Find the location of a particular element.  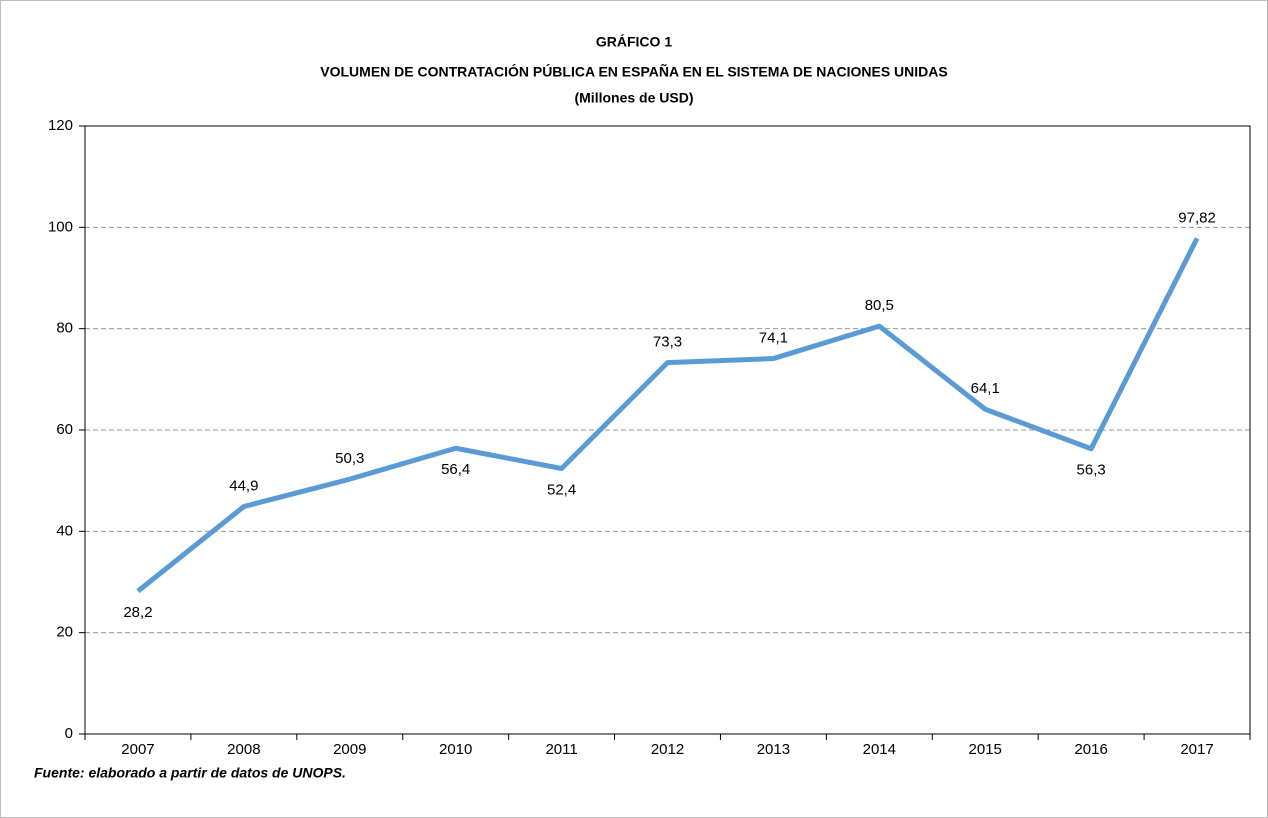

x-tick-label: 2011 is located at coordinates (561, 749).